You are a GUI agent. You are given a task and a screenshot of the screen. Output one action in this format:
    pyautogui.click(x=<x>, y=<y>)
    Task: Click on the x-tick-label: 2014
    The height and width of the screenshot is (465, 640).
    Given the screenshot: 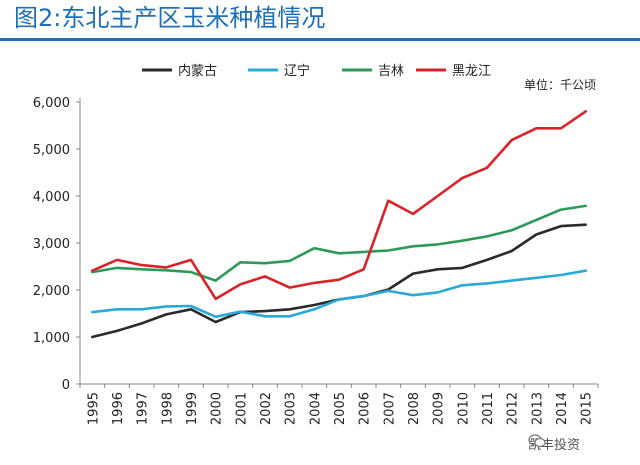 What is the action you would take?
    pyautogui.click(x=562, y=408)
    